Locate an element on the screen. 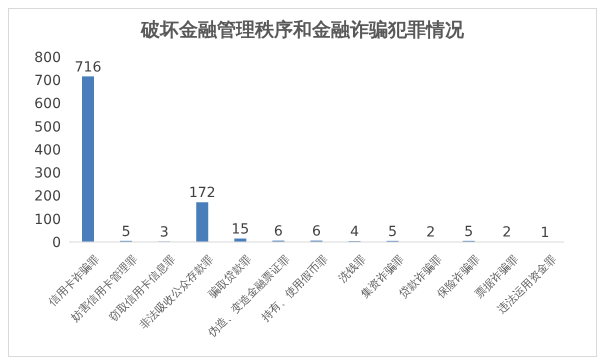 Image resolution: width=603 pixels, height=363 pixels. y-tick-label: 0 is located at coordinates (56, 242).